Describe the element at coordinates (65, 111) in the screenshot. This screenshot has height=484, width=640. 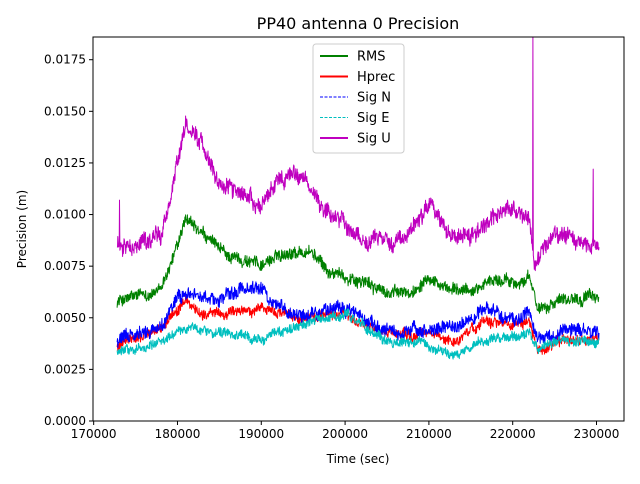
I see `y-tick-label: 0.0150` at that location.